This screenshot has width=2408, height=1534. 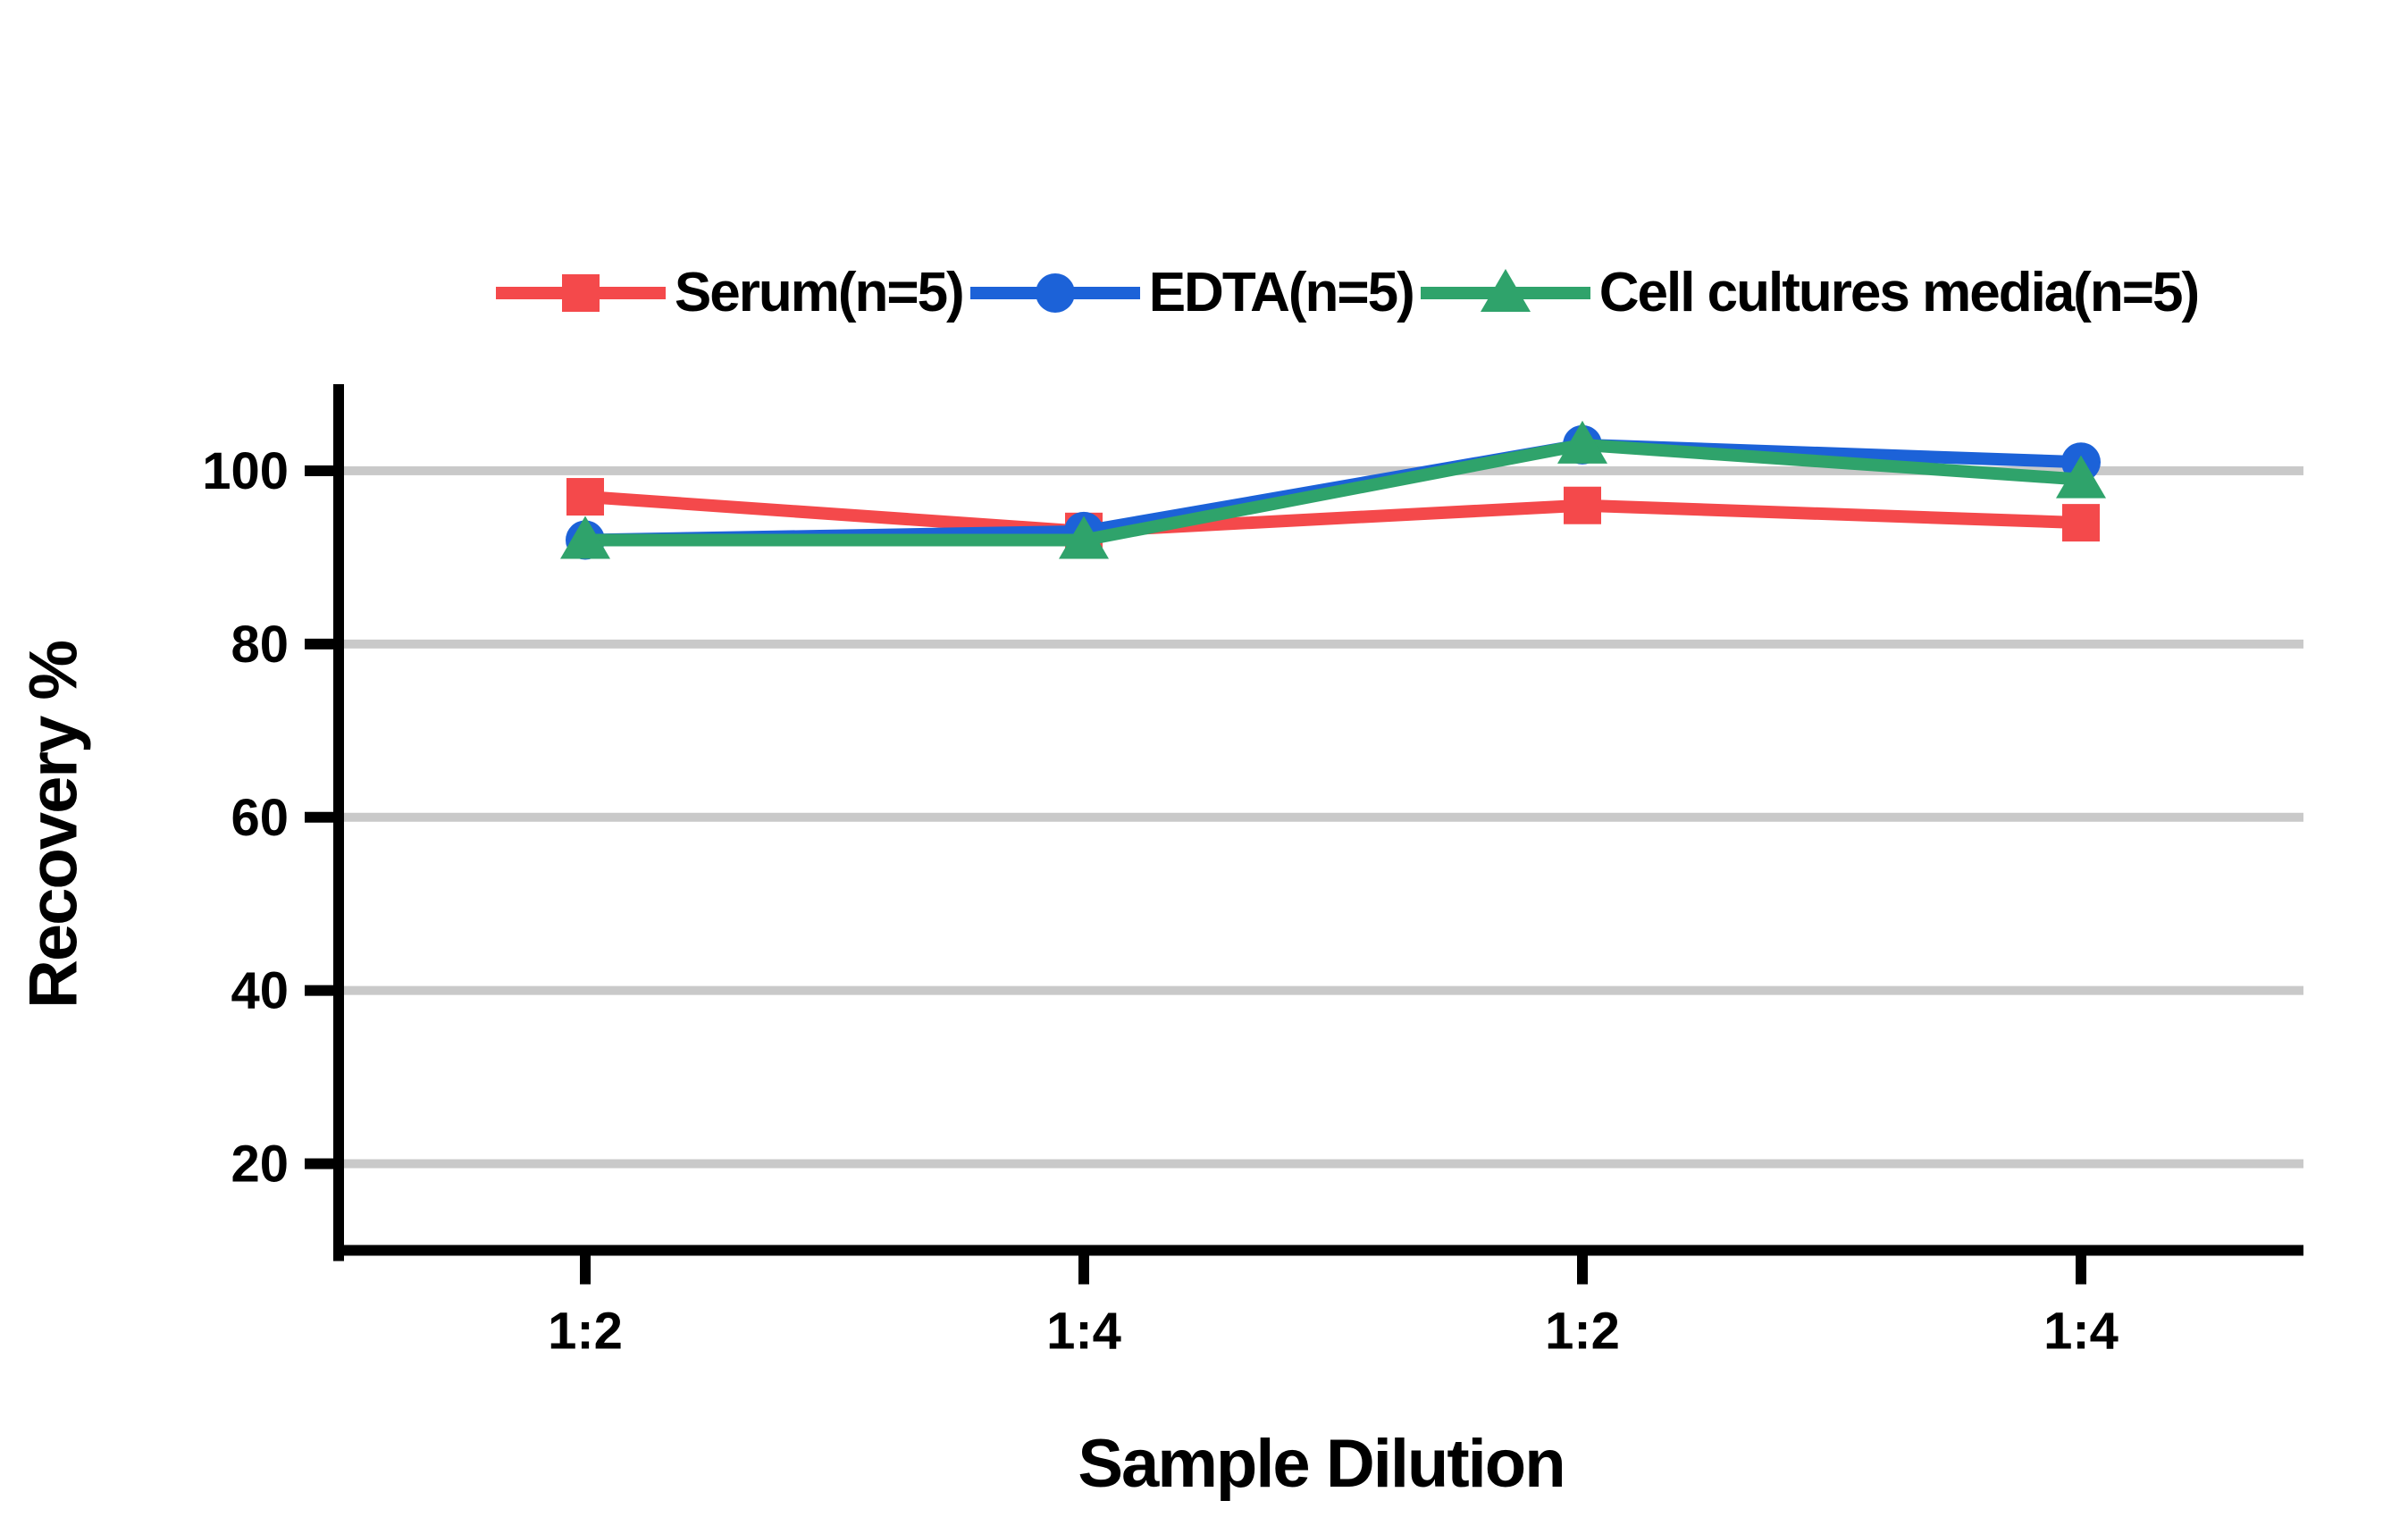 I want to click on legend-item: Cell cultures media(n=5), so click(x=1810, y=292).